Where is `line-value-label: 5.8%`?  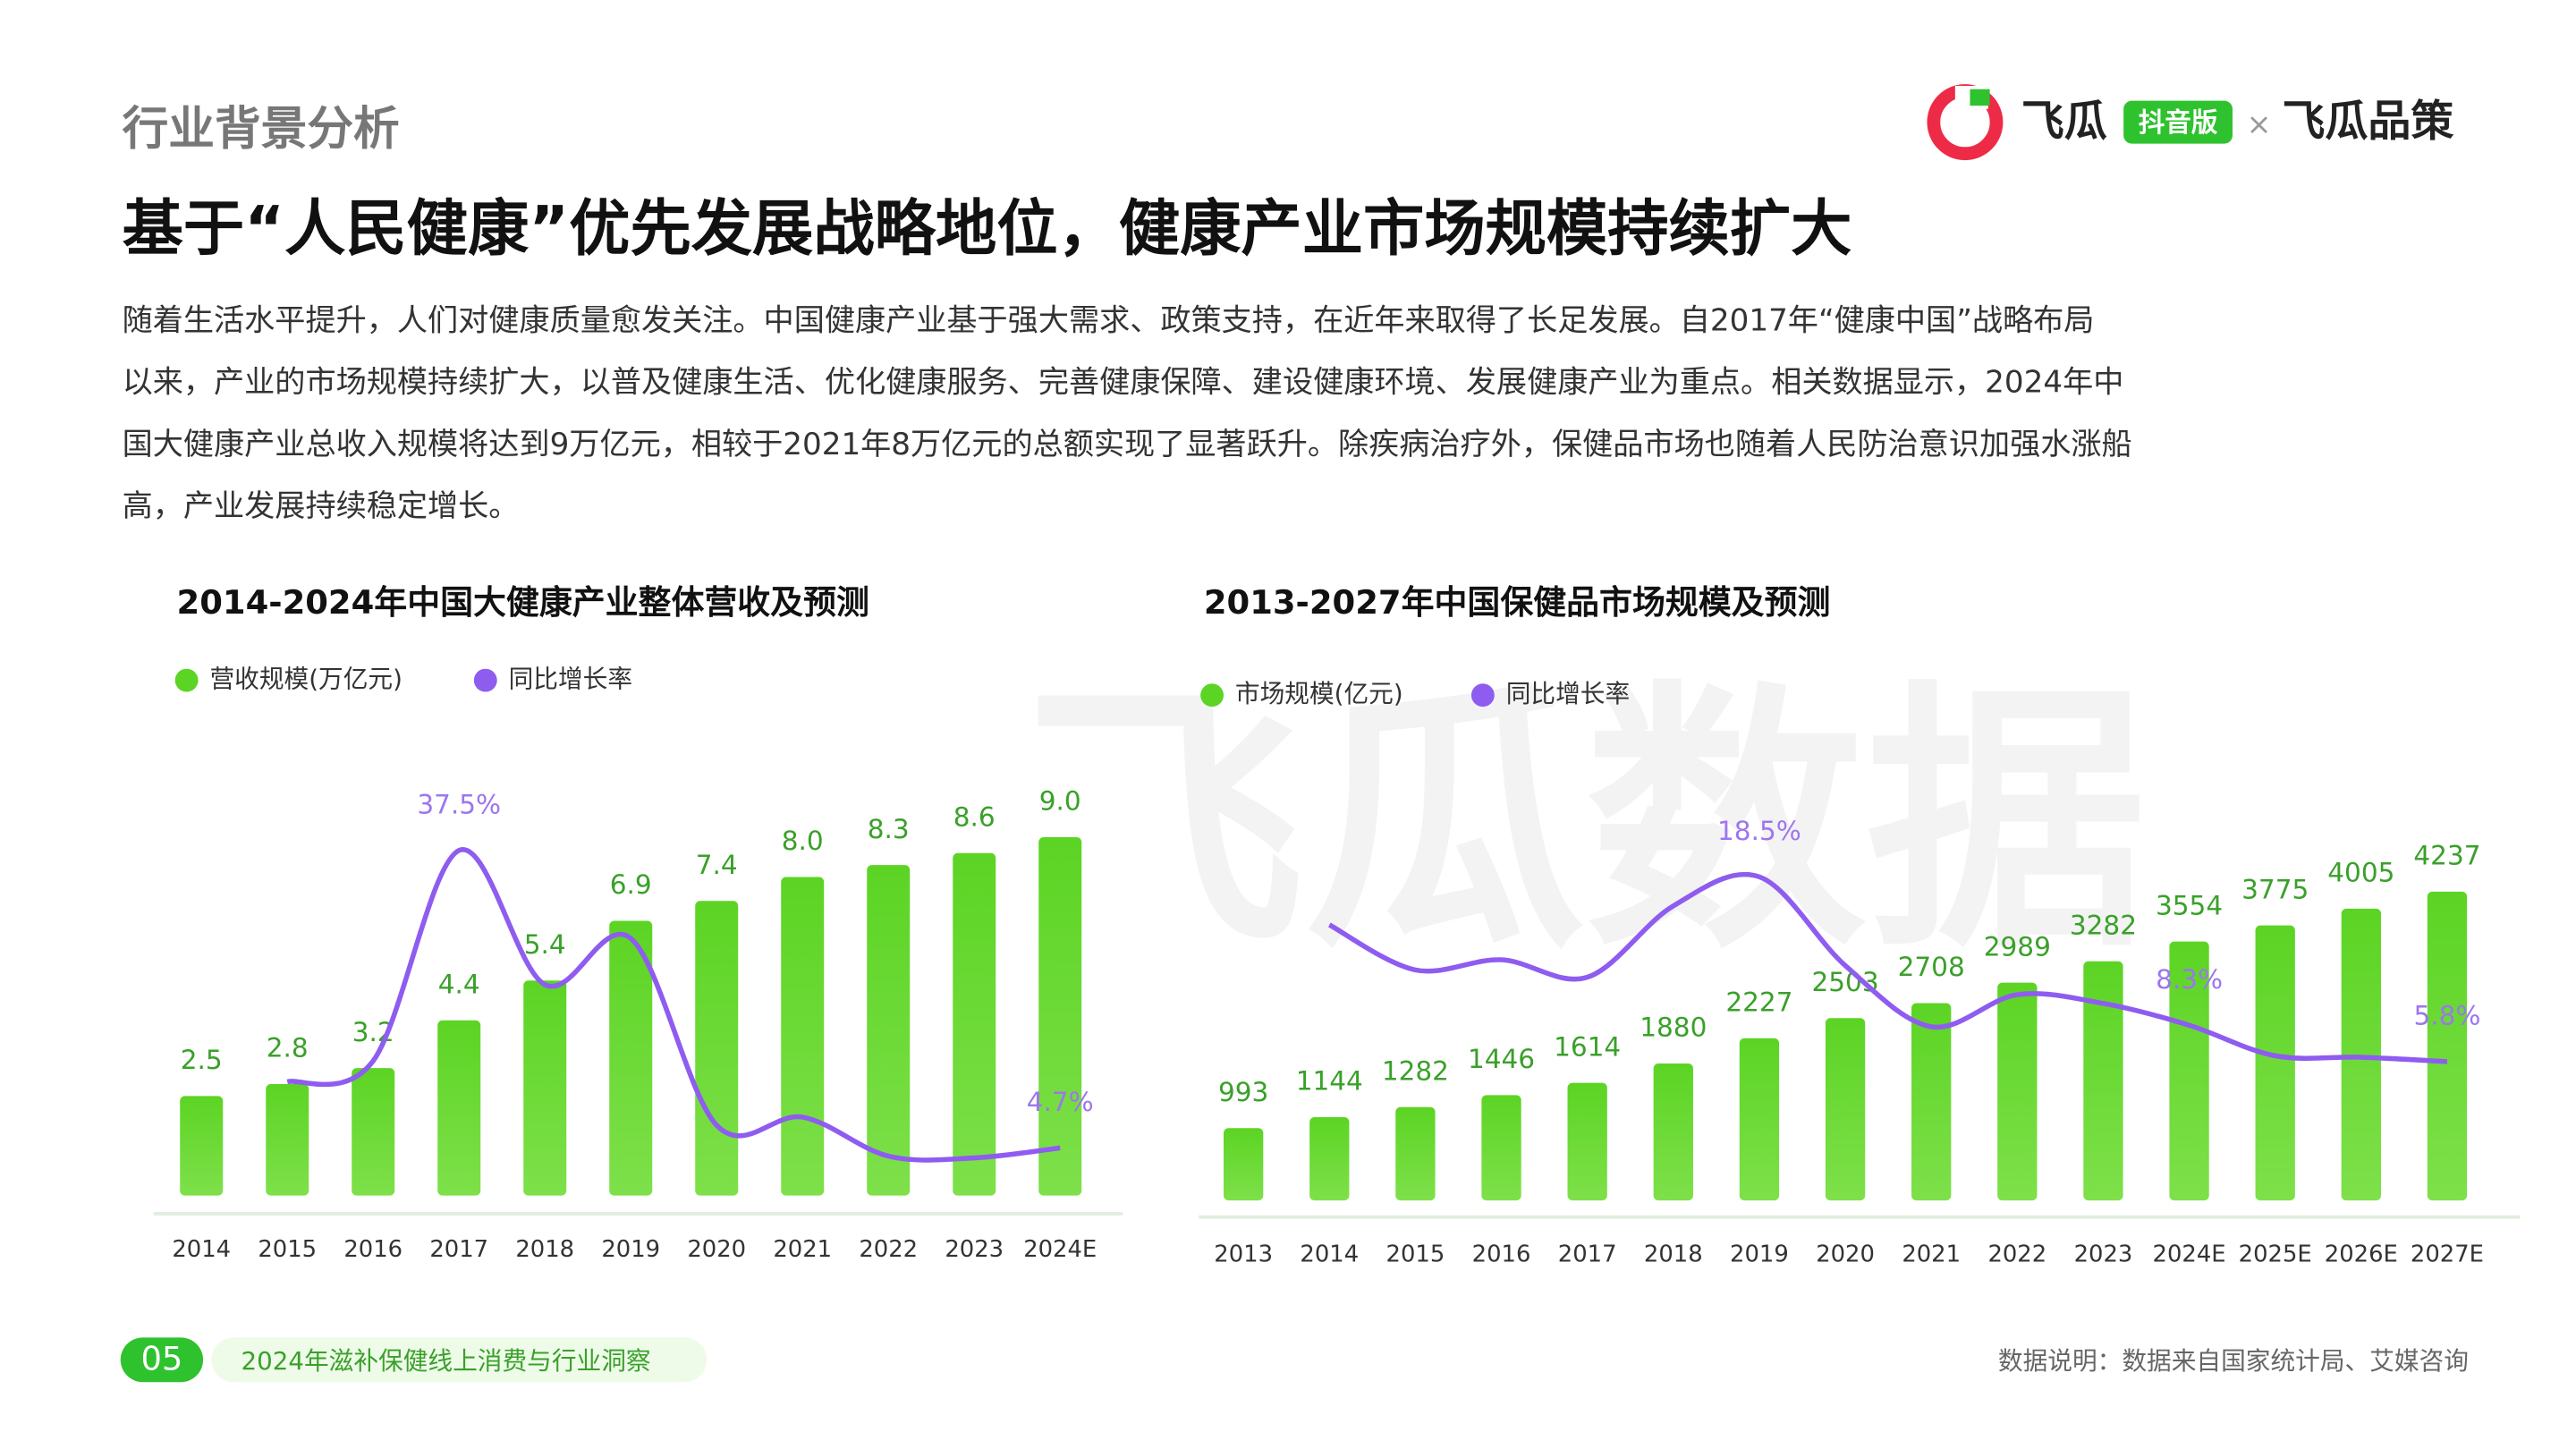
line-value-label: 5.8% is located at coordinates (2446, 1016).